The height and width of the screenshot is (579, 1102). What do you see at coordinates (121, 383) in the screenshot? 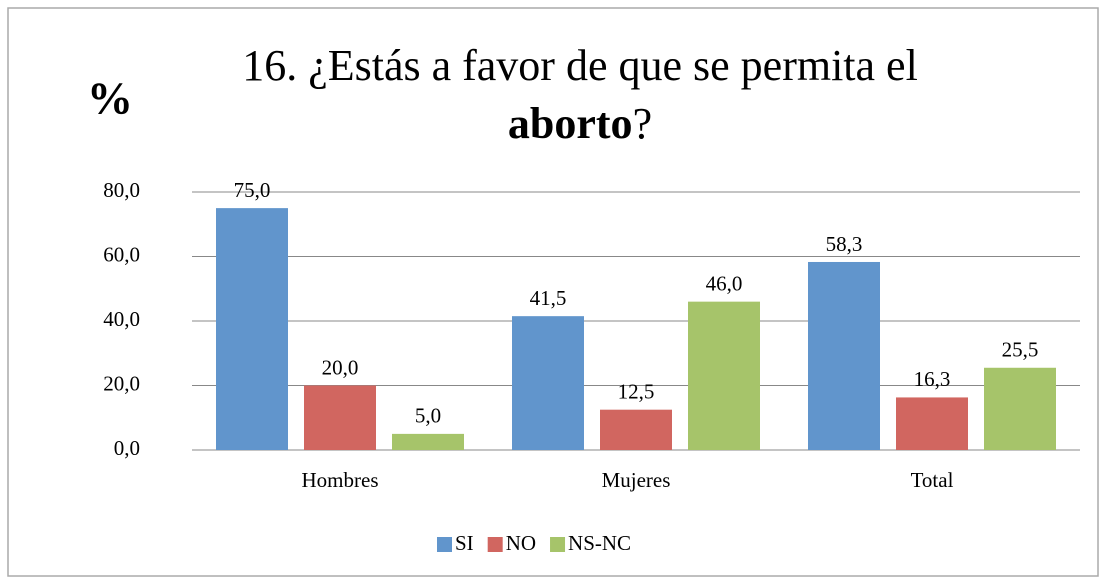
I see `y-tick-label: 20,0` at bounding box center [121, 383].